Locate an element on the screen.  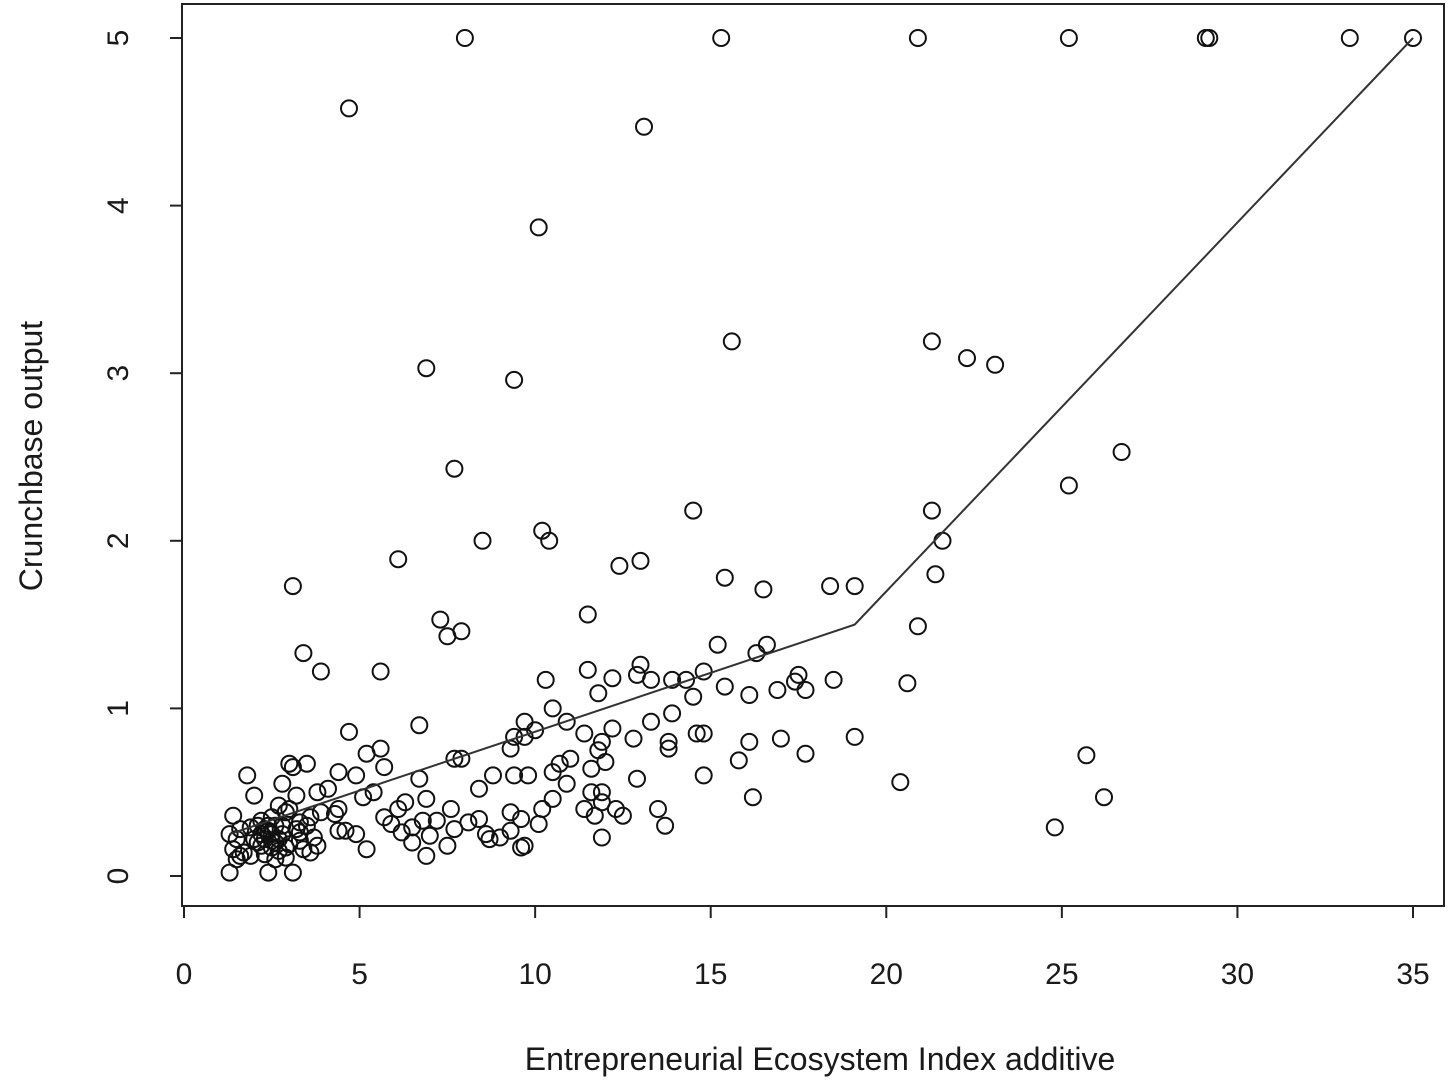
y-tick-label: 1 is located at coordinates (118, 708).